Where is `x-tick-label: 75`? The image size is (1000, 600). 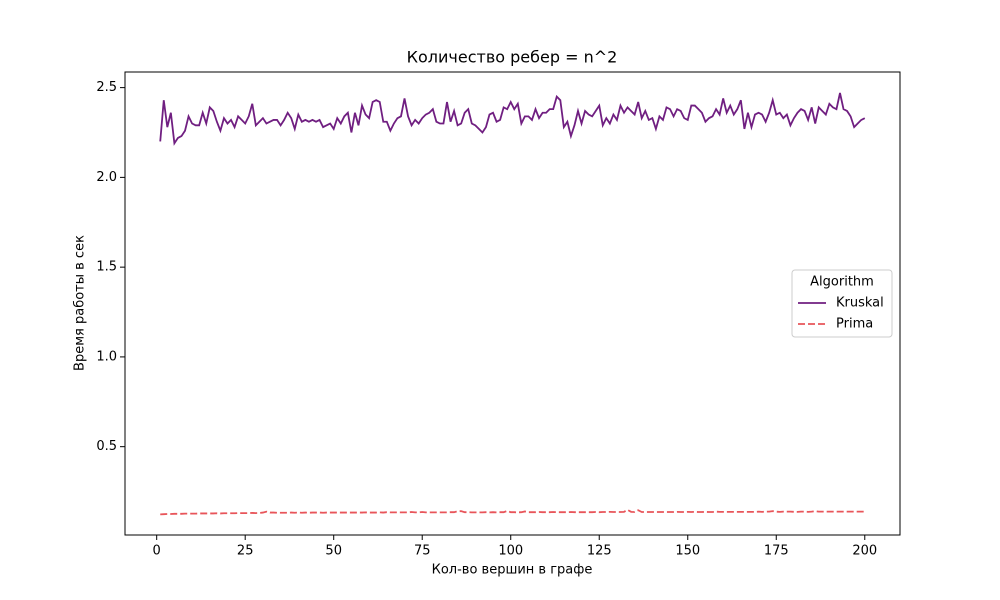 x-tick-label: 75 is located at coordinates (422, 551).